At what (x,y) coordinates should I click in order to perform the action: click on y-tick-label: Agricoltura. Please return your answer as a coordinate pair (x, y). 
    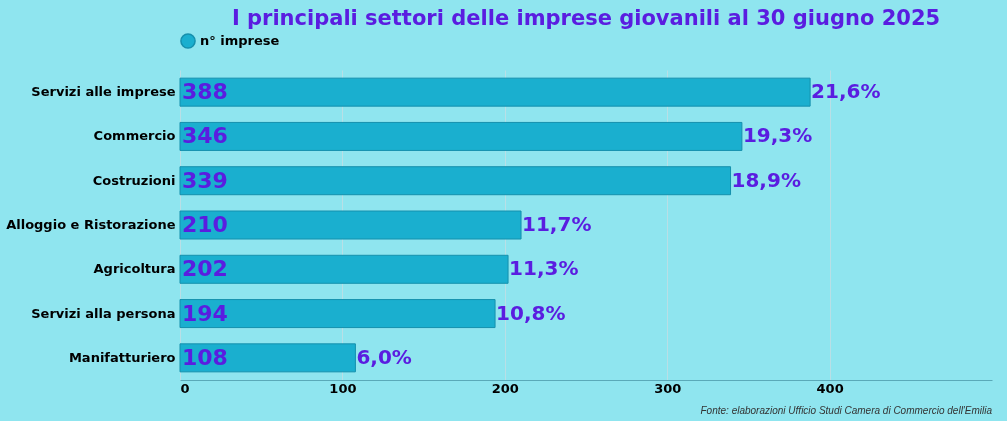
    Looking at the image, I should click on (134, 269).